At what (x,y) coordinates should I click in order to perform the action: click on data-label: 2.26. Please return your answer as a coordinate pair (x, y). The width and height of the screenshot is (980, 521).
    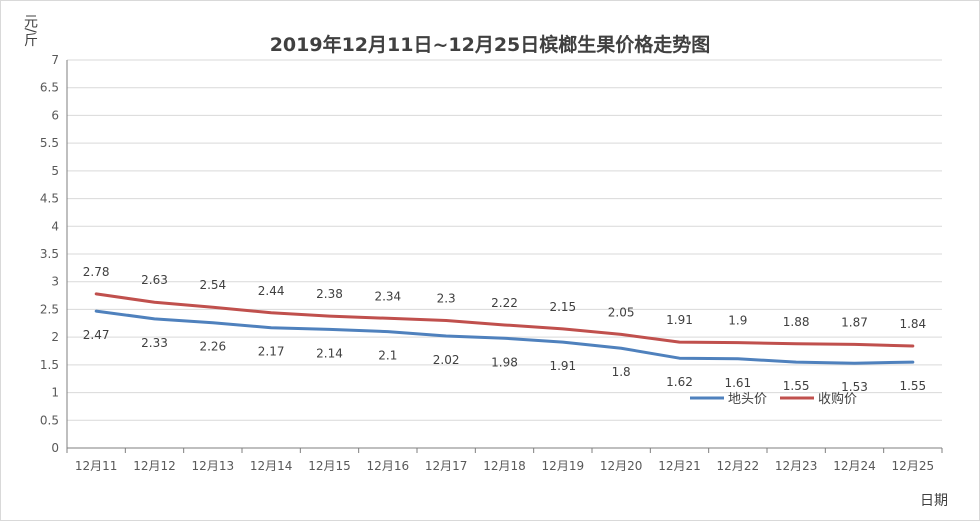
    Looking at the image, I should click on (212, 347).